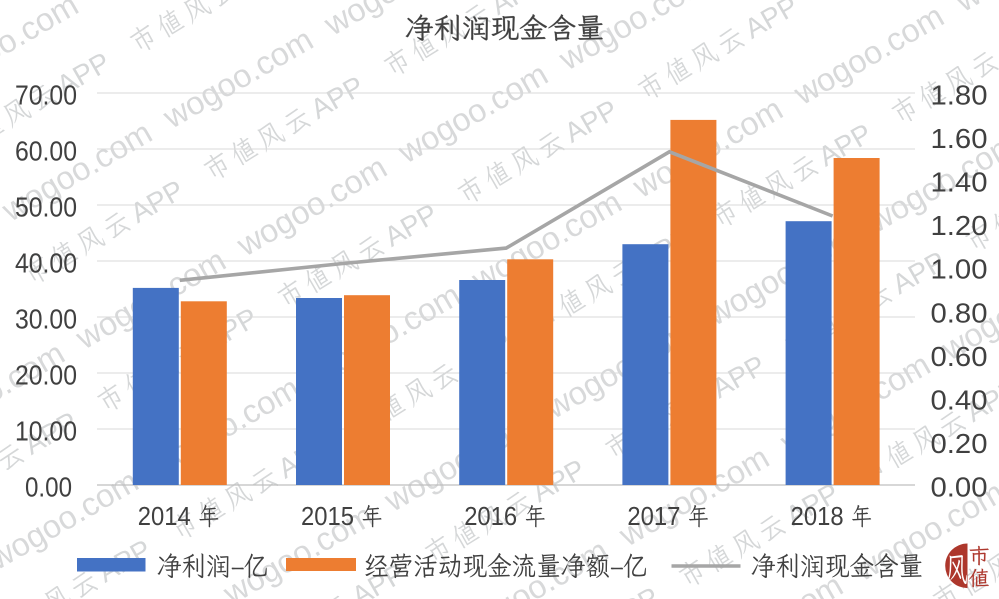 The width and height of the screenshot is (999, 599). What do you see at coordinates (959, 356) in the screenshot?
I see `svg-text: 0.60` at bounding box center [959, 356].